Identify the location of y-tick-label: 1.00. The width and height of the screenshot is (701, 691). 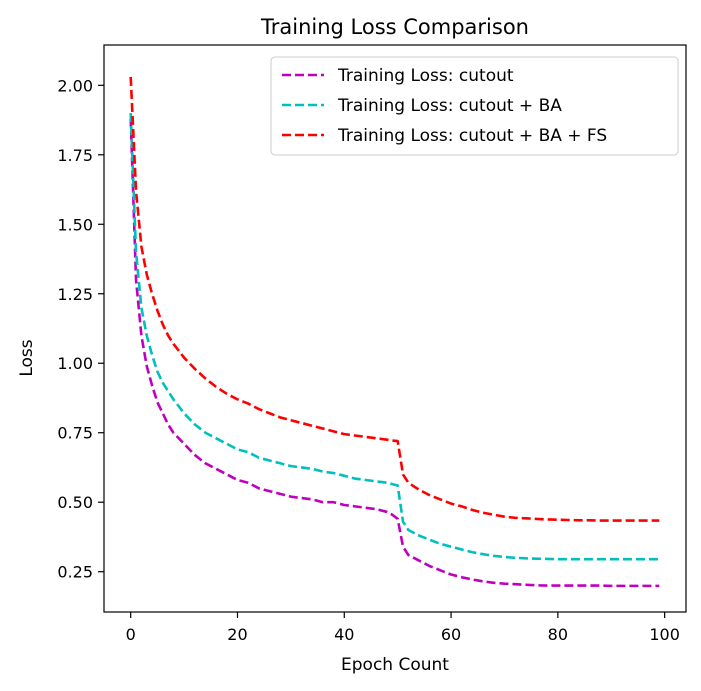
(75, 363).